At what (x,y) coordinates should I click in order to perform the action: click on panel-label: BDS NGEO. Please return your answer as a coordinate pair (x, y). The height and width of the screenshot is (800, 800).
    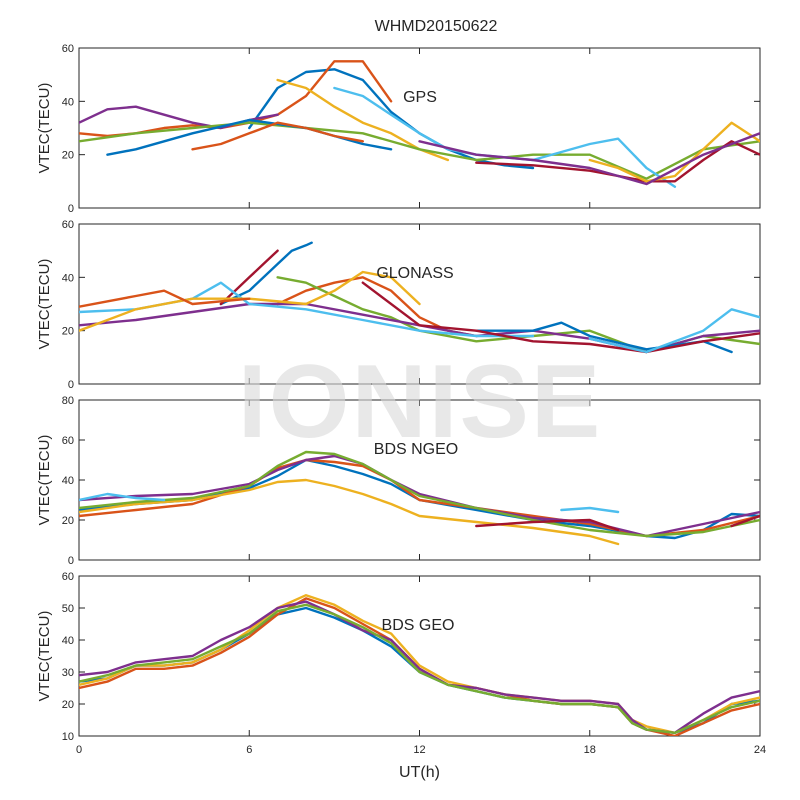
    Looking at the image, I should click on (416, 449).